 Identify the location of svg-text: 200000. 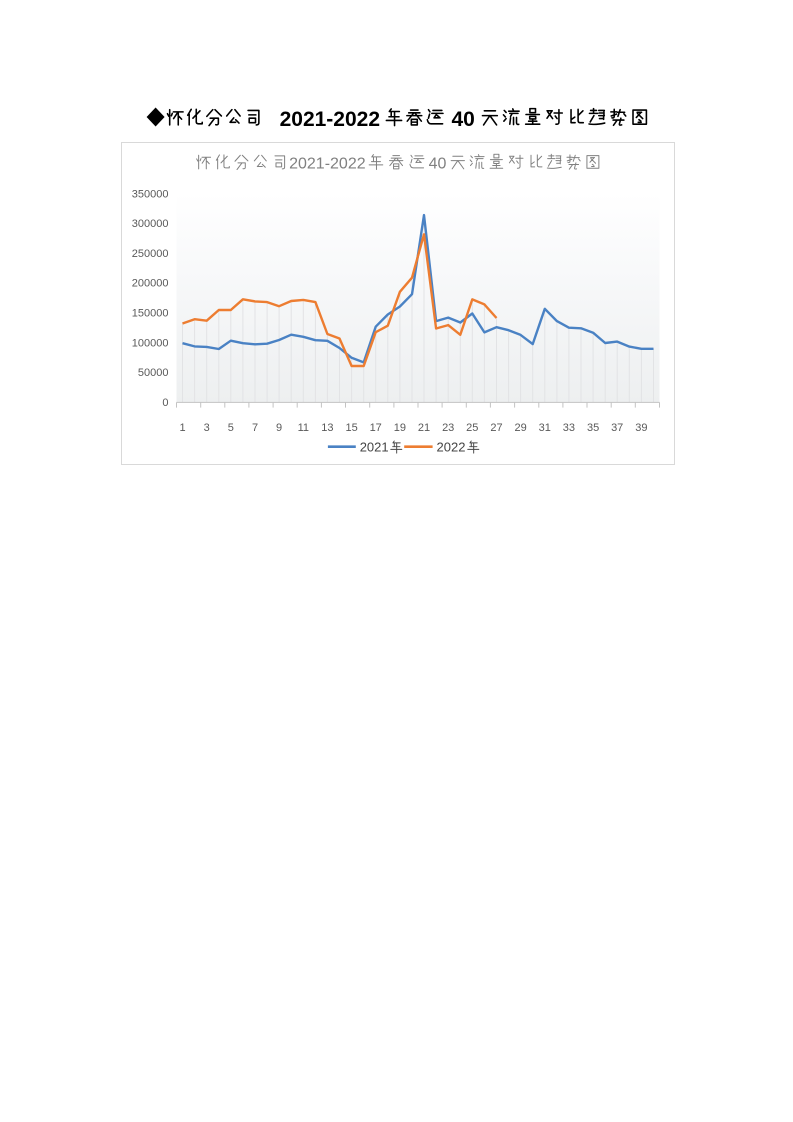
(150, 284).